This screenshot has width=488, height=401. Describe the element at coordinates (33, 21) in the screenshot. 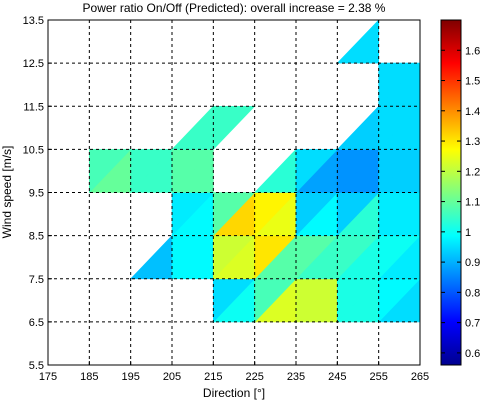

I see `y-tick-label: 13.5` at that location.